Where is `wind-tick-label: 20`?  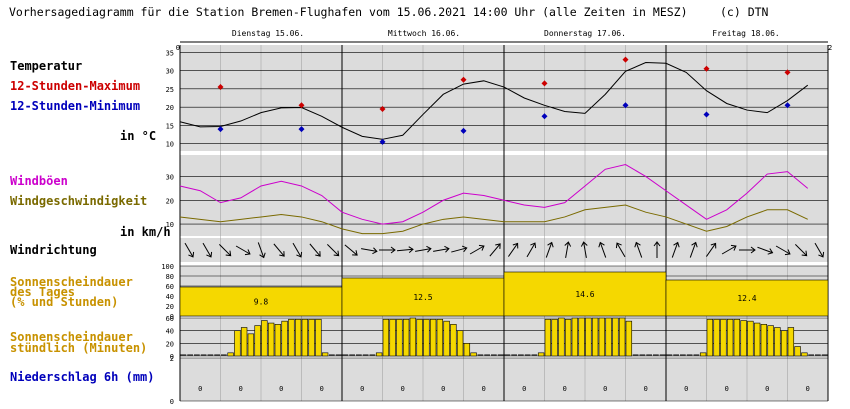
wind-tick-label: 20 is located at coordinates (170, 201).